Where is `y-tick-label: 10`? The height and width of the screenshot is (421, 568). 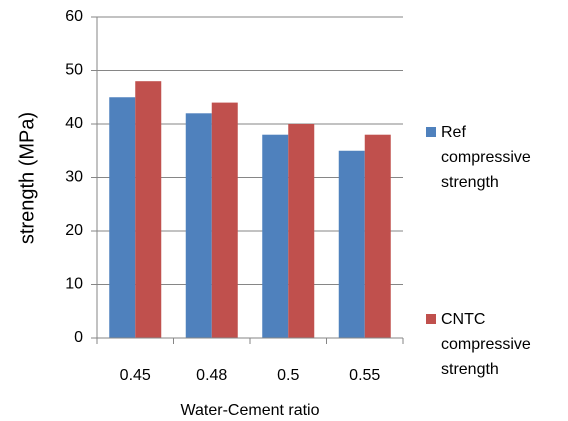 y-tick-label: 10 is located at coordinates (74, 284).